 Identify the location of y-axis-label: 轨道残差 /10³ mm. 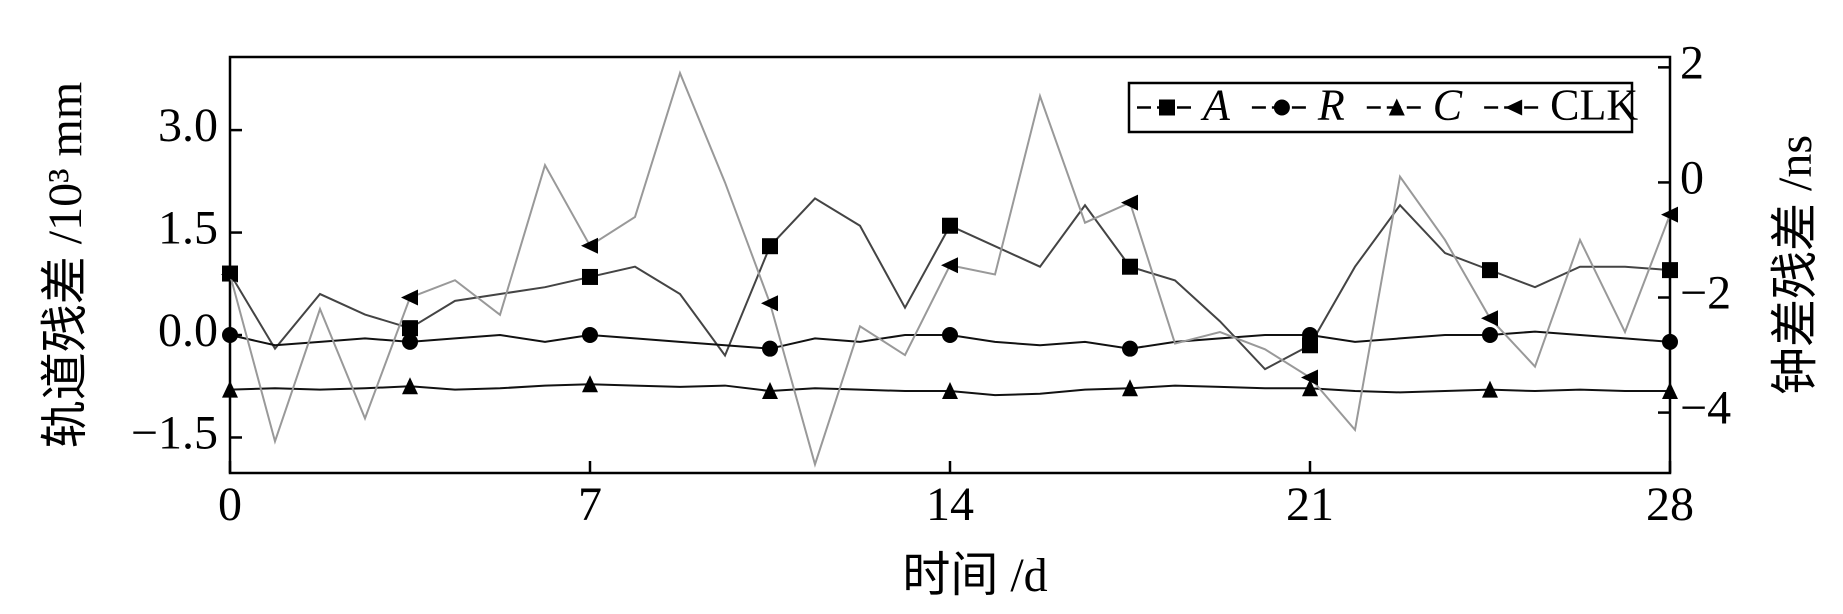
(65, 265).